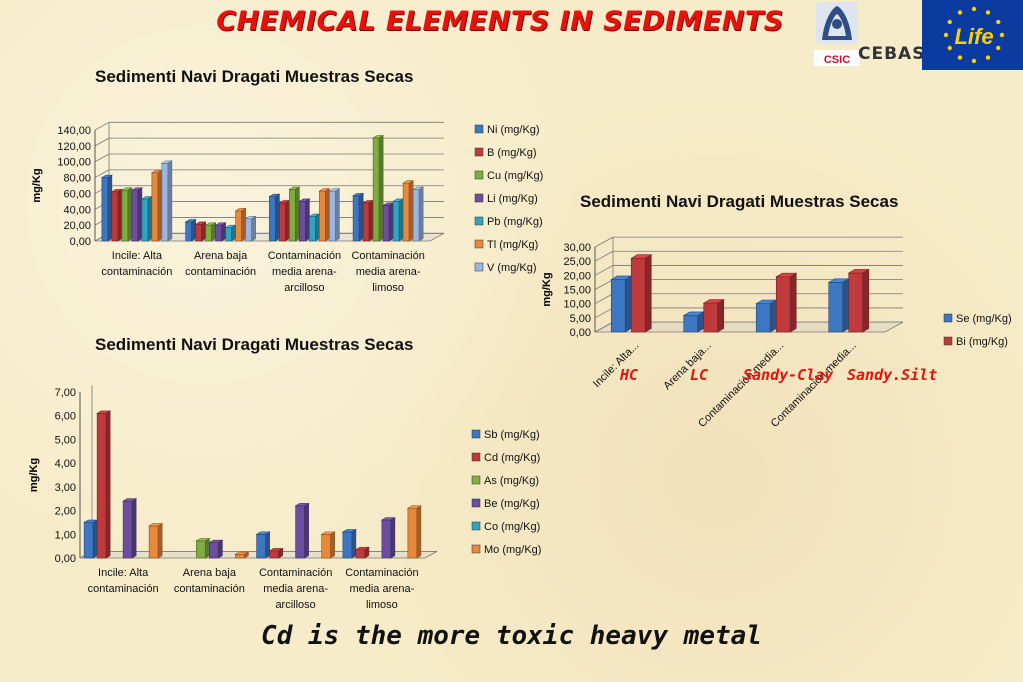  What do you see at coordinates (388, 288) in the screenshot?
I see `x-tick-label: limoso` at bounding box center [388, 288].